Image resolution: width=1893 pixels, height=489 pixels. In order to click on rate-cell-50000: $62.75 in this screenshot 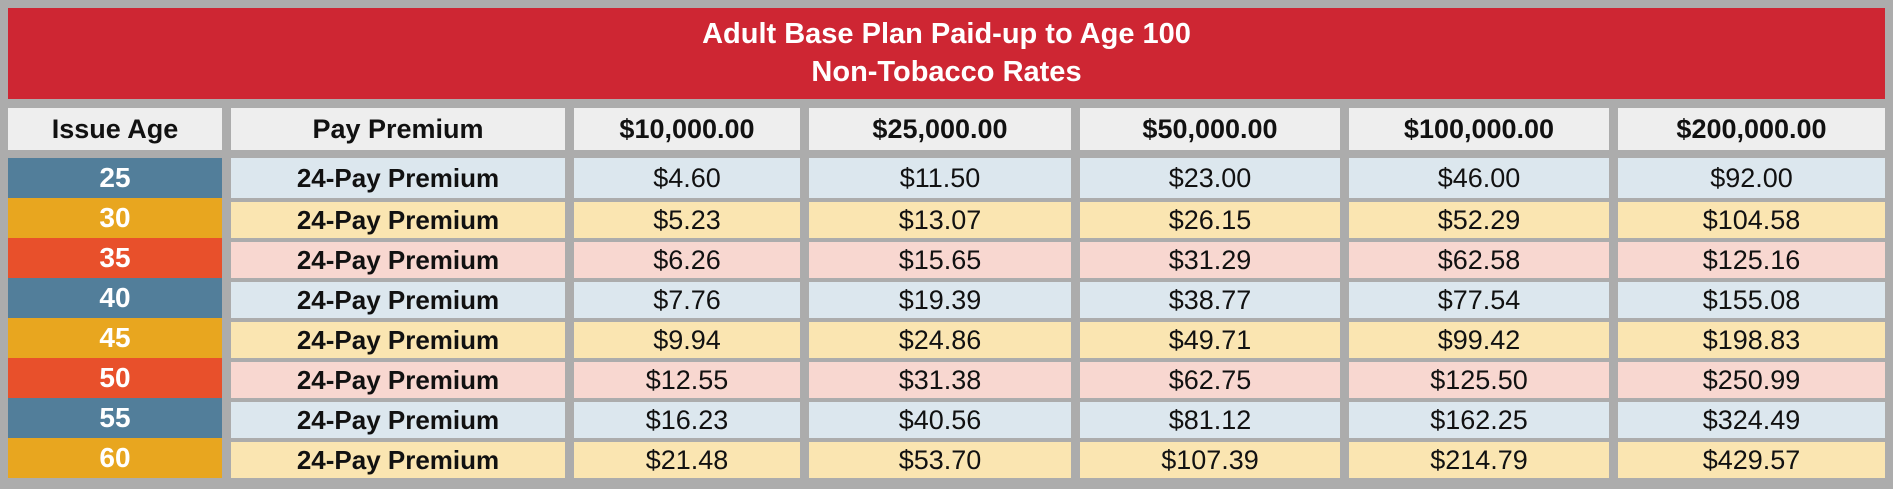, I will do `click(1210, 378)`.